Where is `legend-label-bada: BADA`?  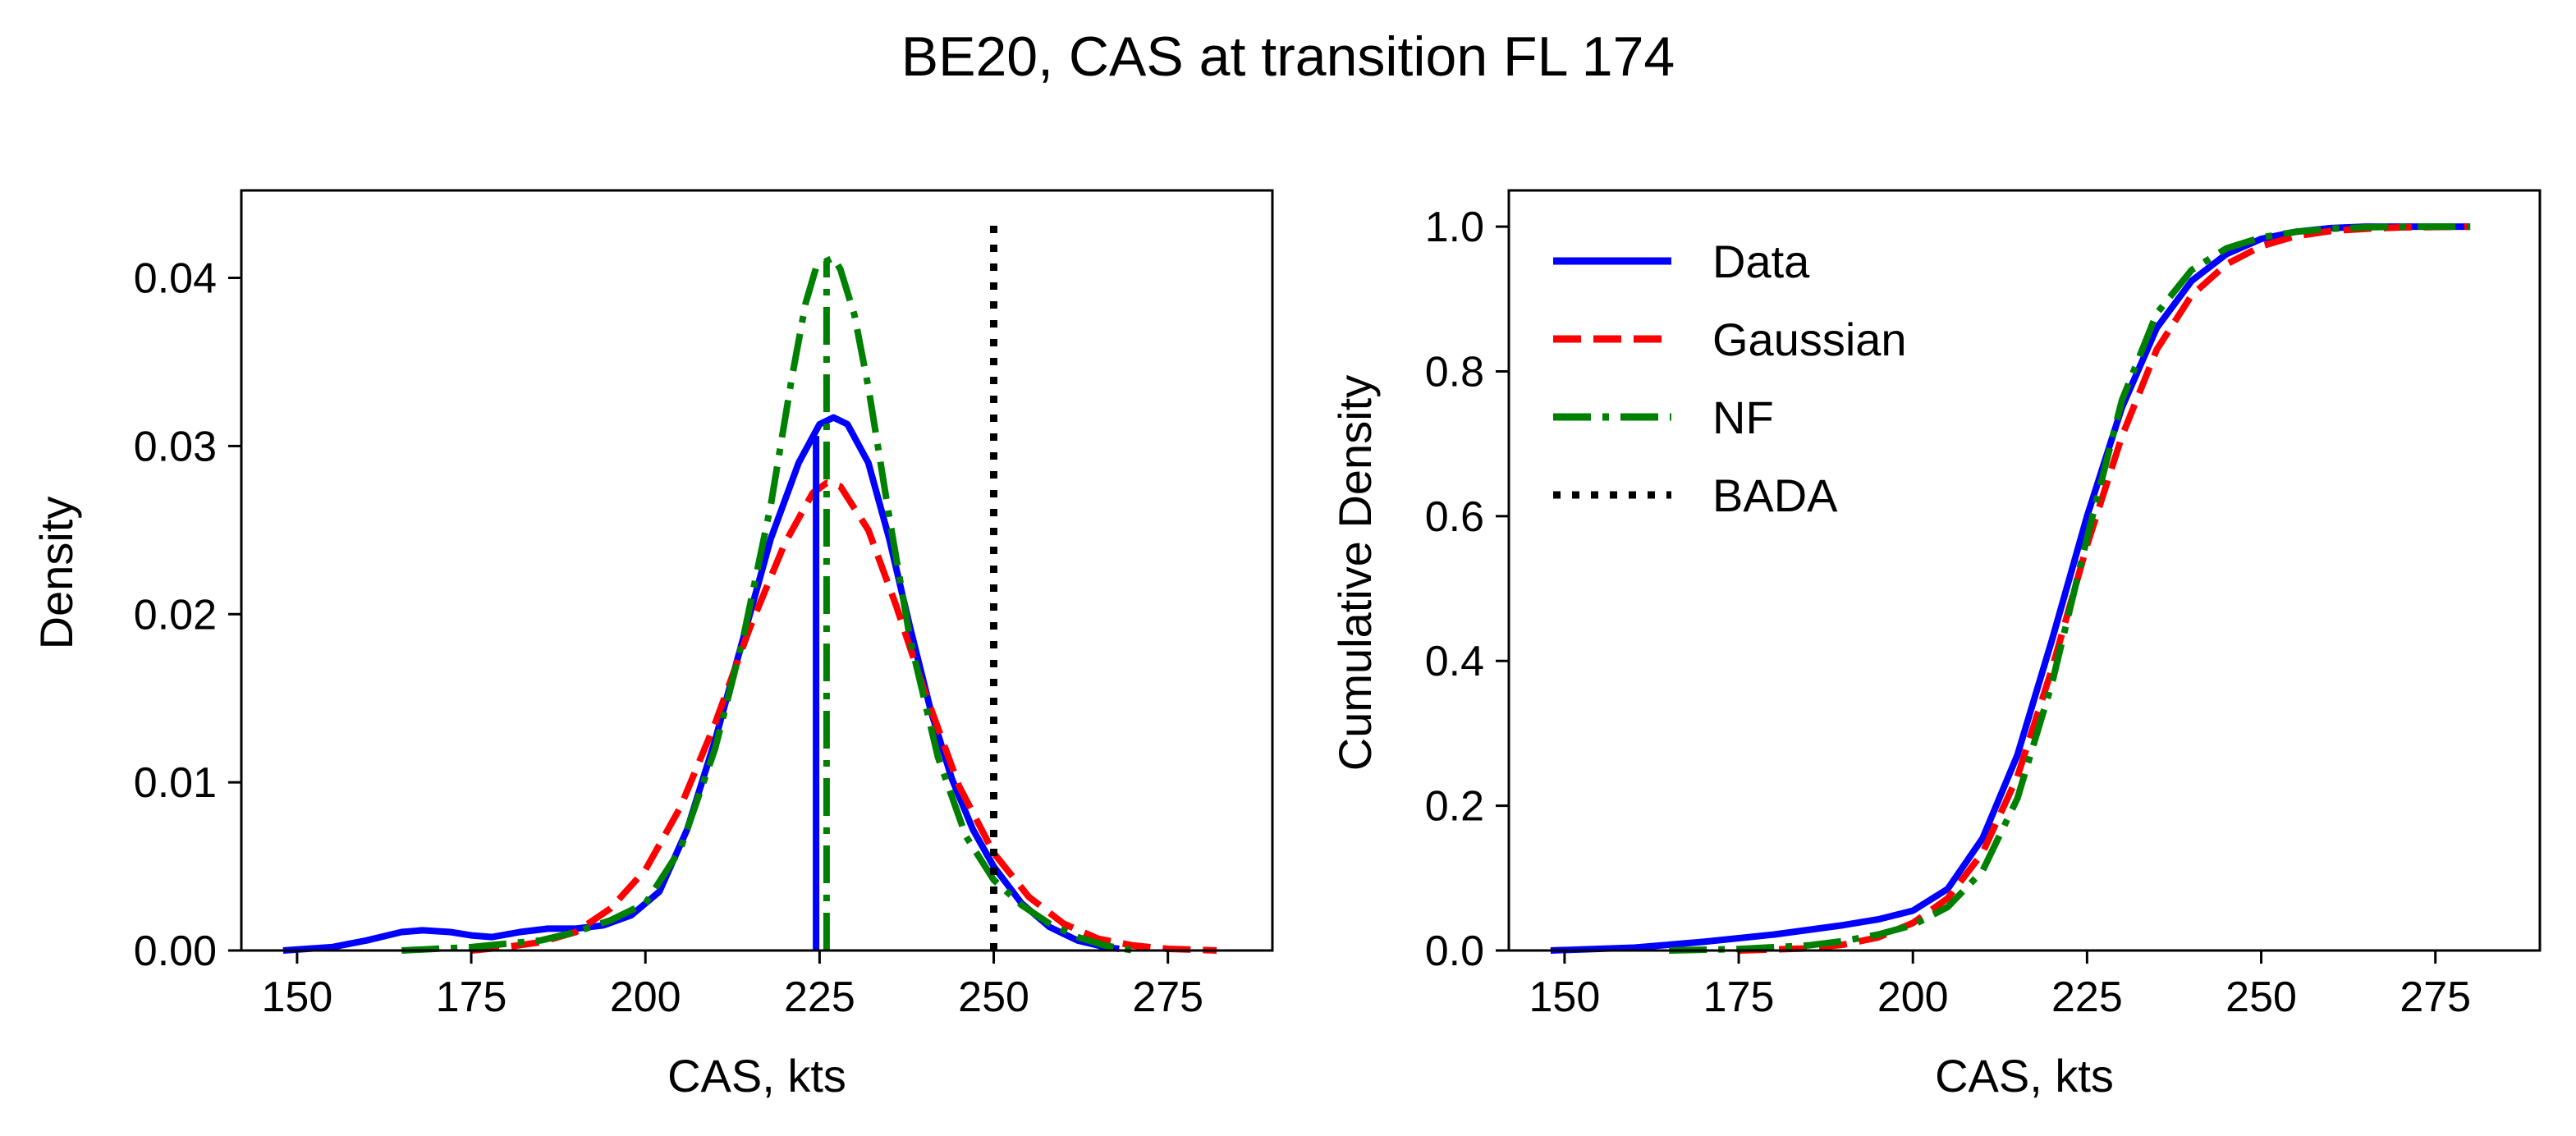
legend-label-bada: BADA is located at coordinates (1775, 495).